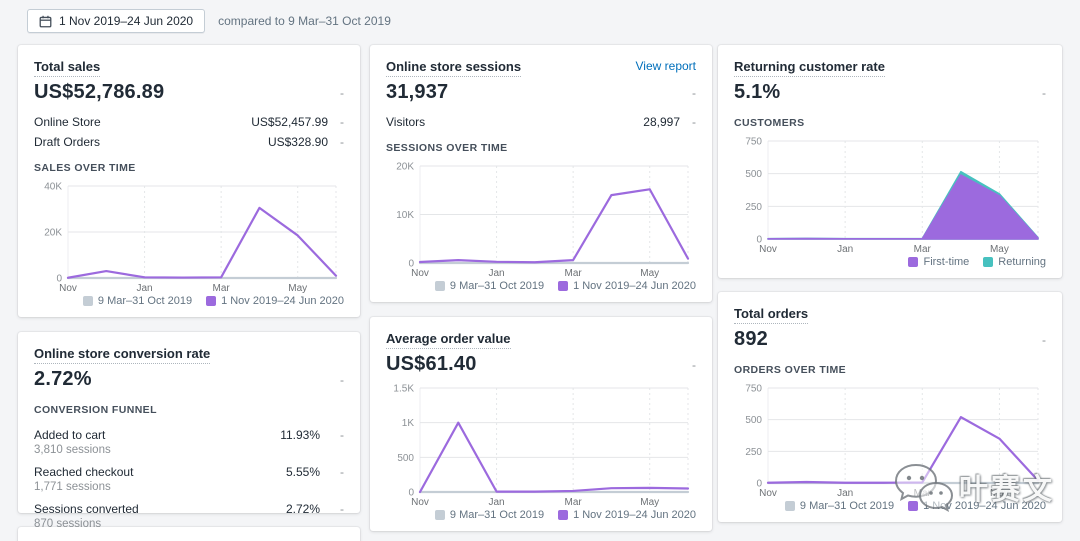  I want to click on breakdown-value: 28,997, so click(661, 122).